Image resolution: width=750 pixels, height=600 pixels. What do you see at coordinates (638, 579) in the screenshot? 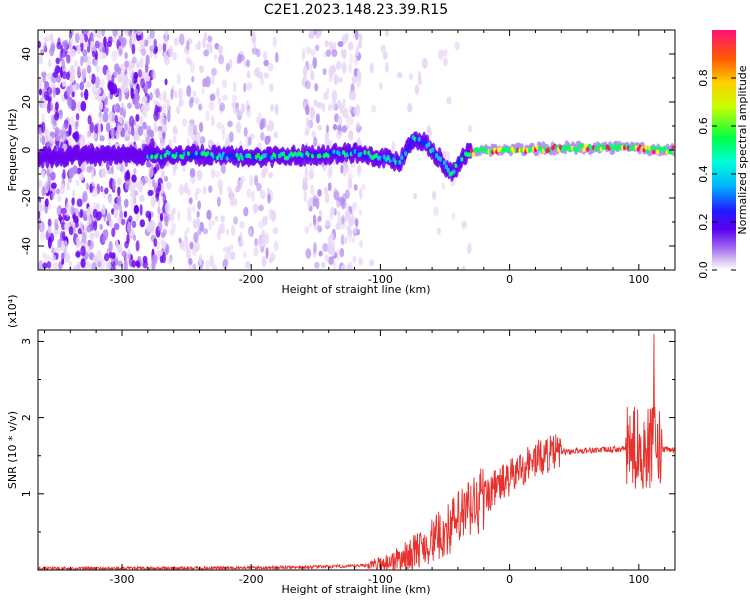
I see `snr-xtick-label: 100` at bounding box center [638, 579].